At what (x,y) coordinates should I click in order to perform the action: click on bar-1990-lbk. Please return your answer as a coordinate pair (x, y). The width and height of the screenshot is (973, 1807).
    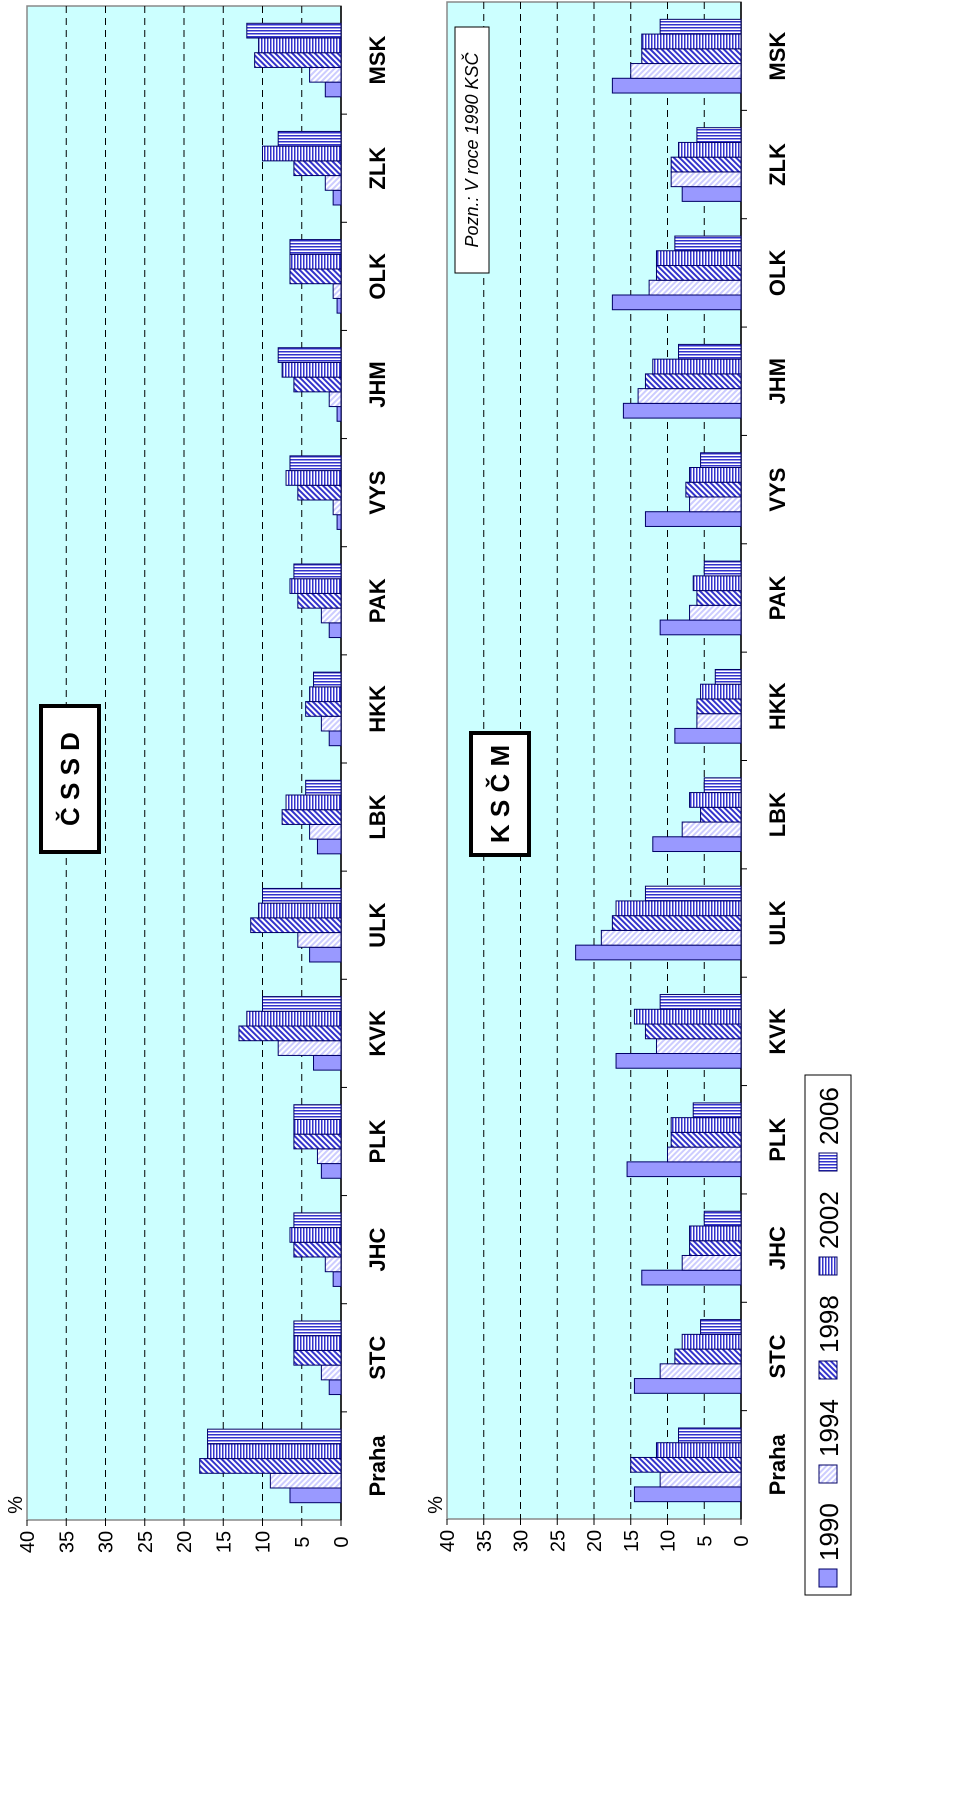
    Looking at the image, I should click on (329, 846).